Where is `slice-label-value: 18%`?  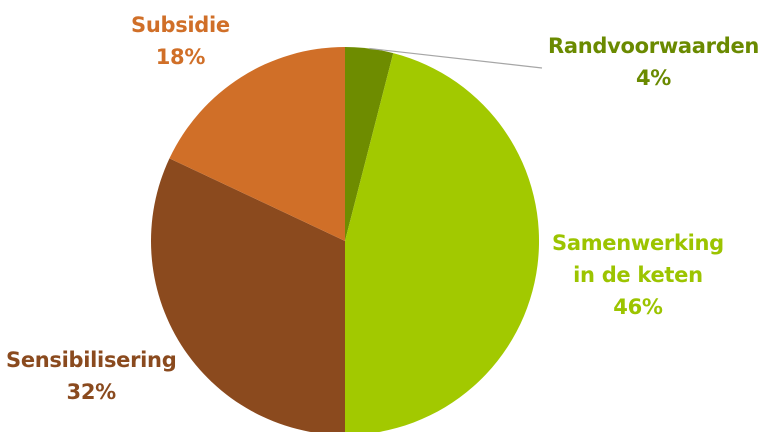
slice-label-value: 18% is located at coordinates (180, 57).